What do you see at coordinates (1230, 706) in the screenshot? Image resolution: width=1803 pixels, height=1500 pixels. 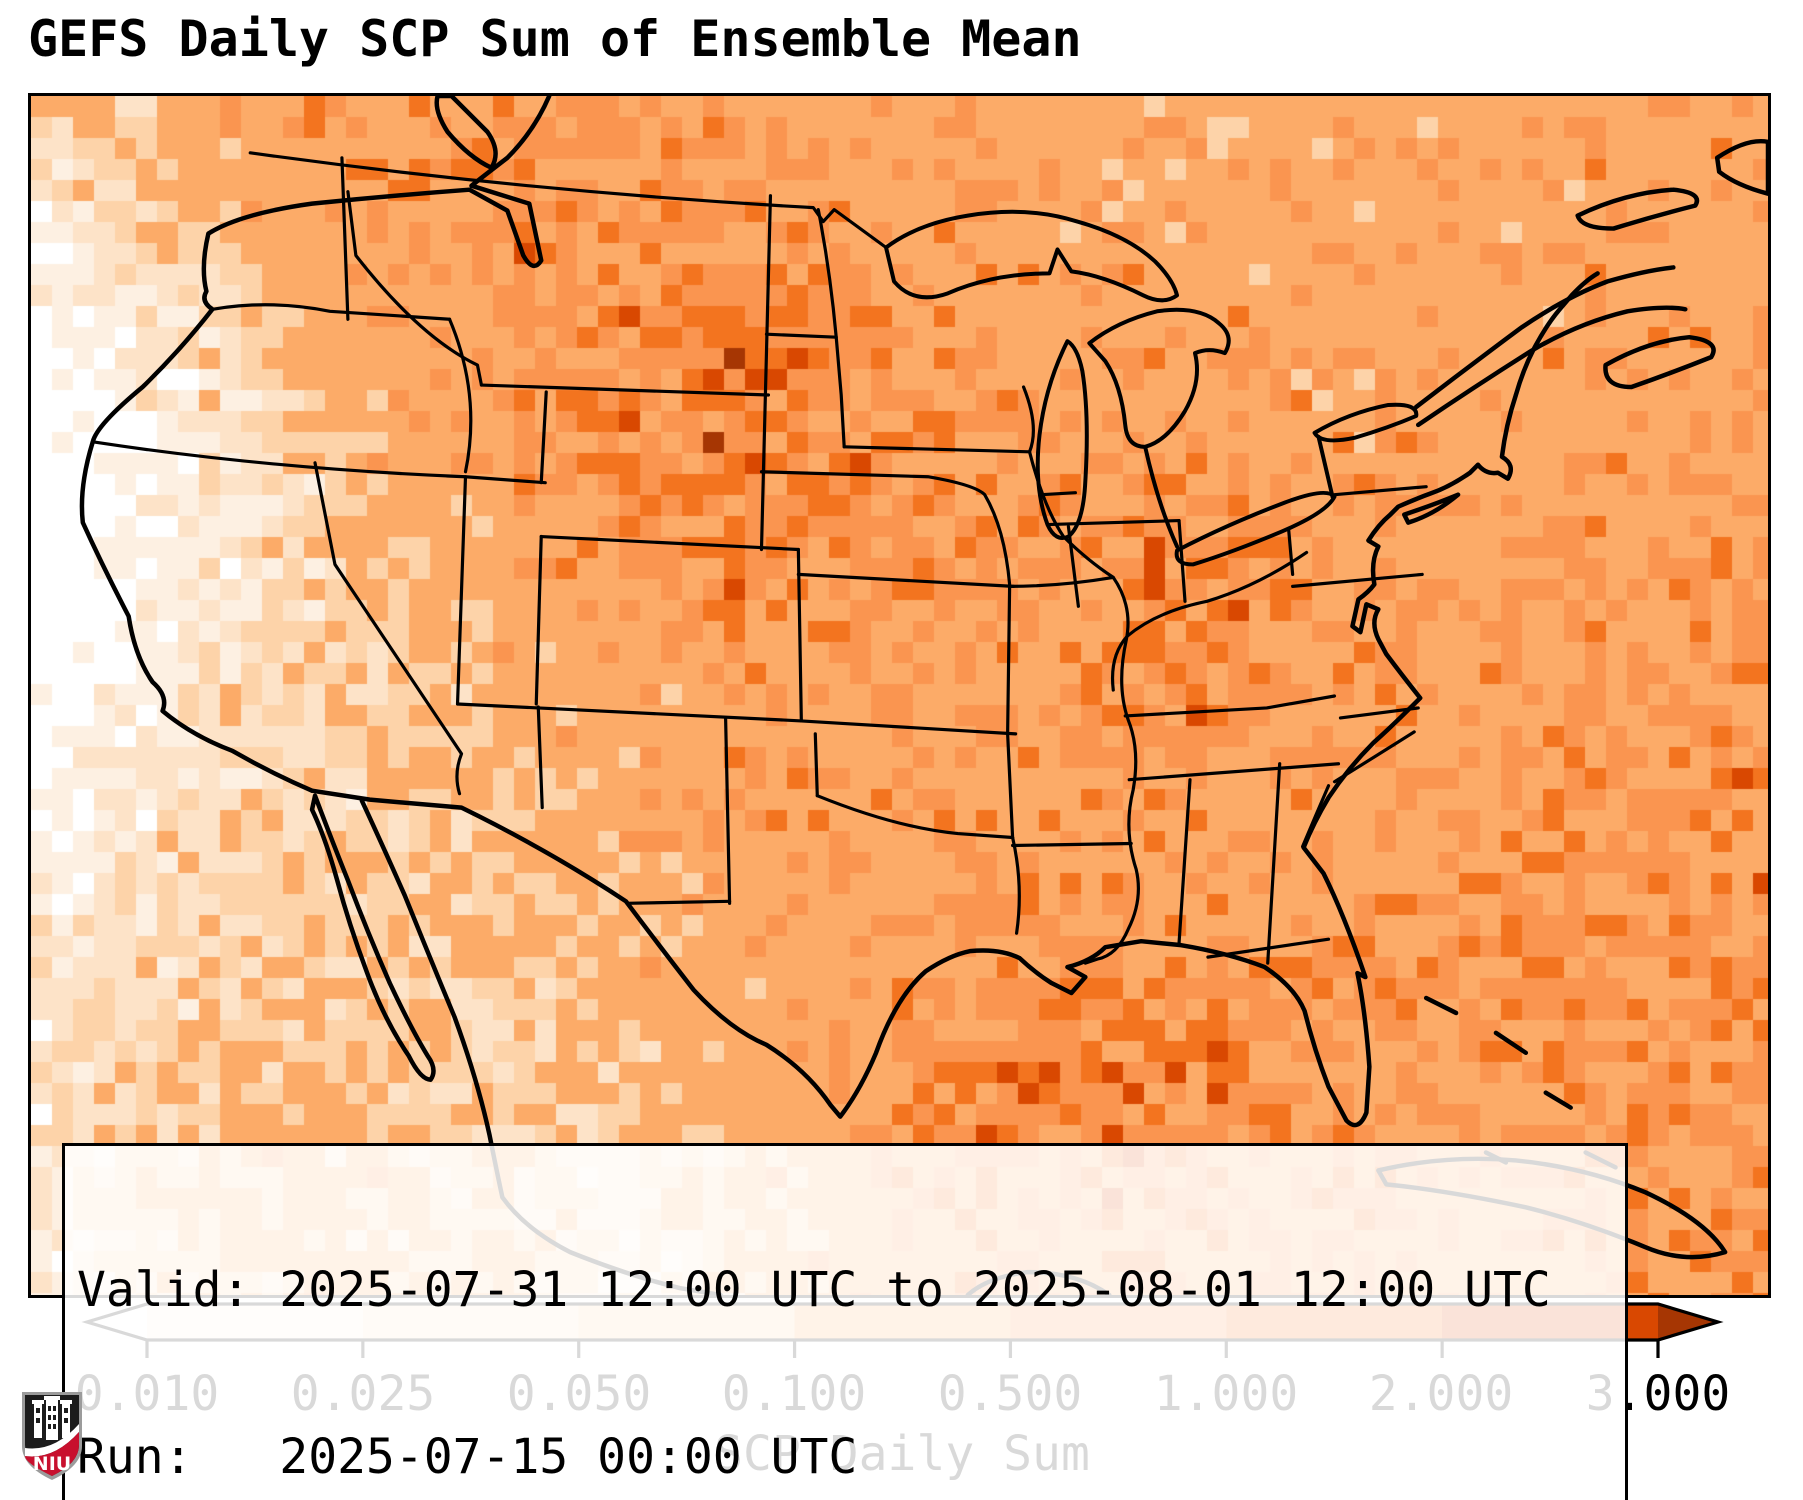 I see `ky-tn-border` at bounding box center [1230, 706].